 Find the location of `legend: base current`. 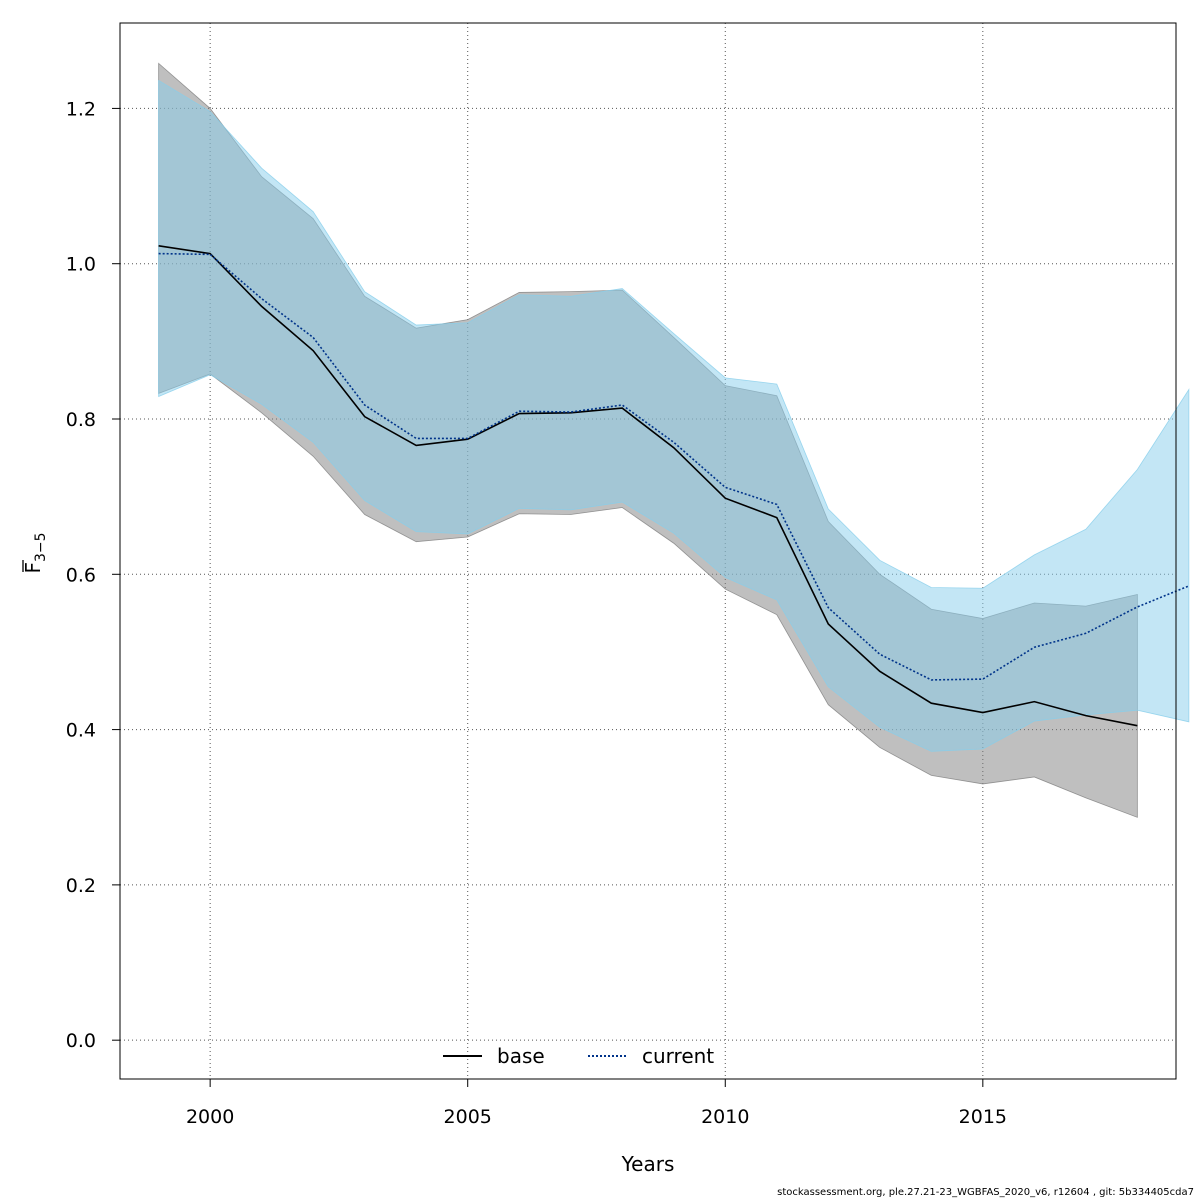

legend: base current is located at coordinates (578, 1056).